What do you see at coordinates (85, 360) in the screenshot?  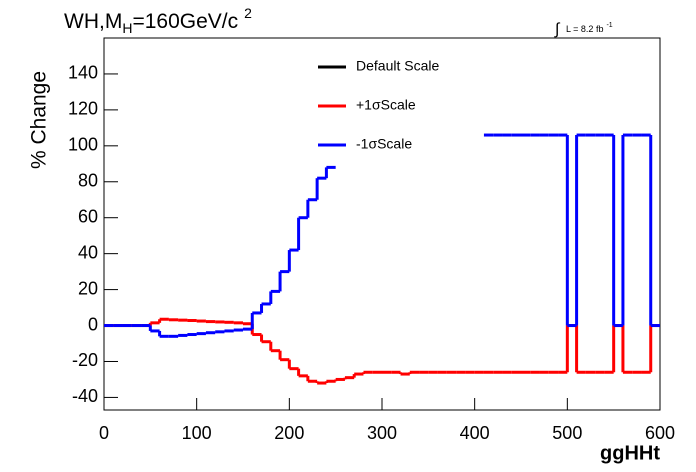 I see `y-tick-label: -20` at bounding box center [85, 360].